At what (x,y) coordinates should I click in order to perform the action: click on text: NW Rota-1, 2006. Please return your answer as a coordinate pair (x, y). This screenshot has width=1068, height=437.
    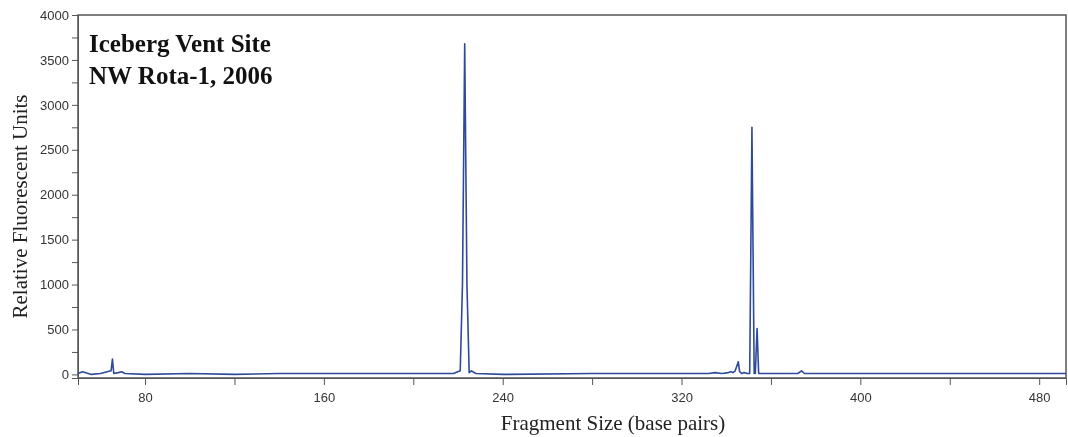
    Looking at the image, I should click on (181, 75).